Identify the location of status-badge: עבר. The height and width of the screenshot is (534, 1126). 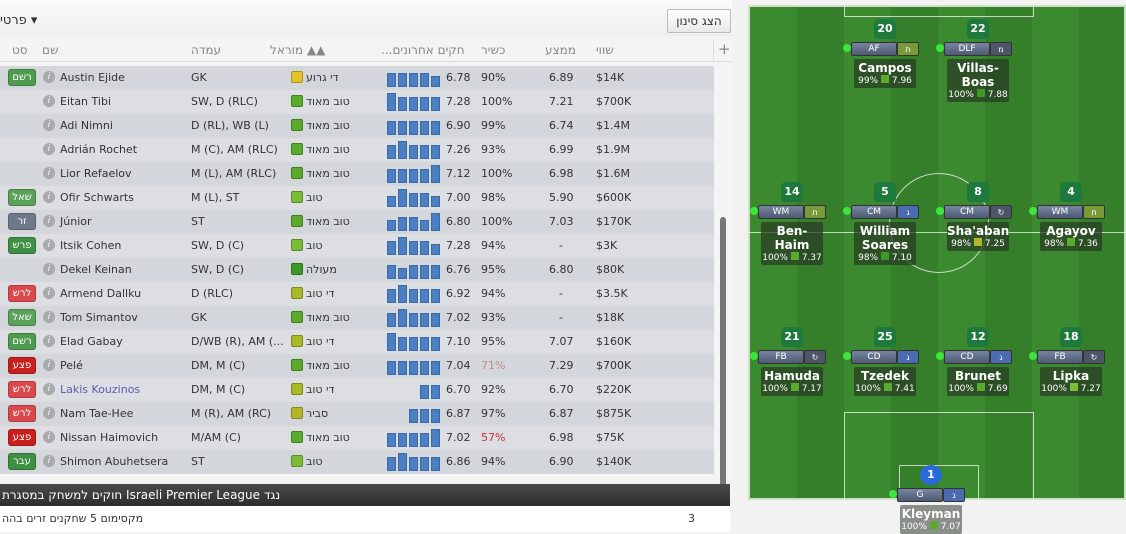
(22, 461).